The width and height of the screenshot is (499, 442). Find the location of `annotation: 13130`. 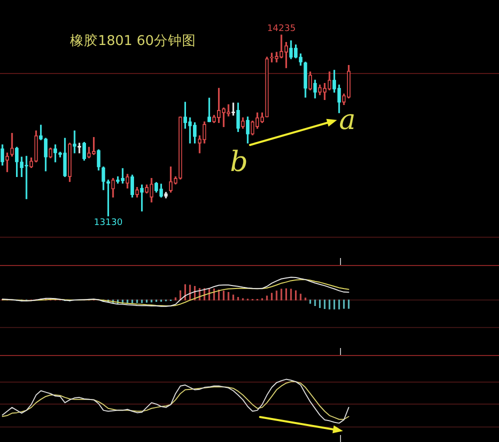

annotation: 13130 is located at coordinates (108, 223).